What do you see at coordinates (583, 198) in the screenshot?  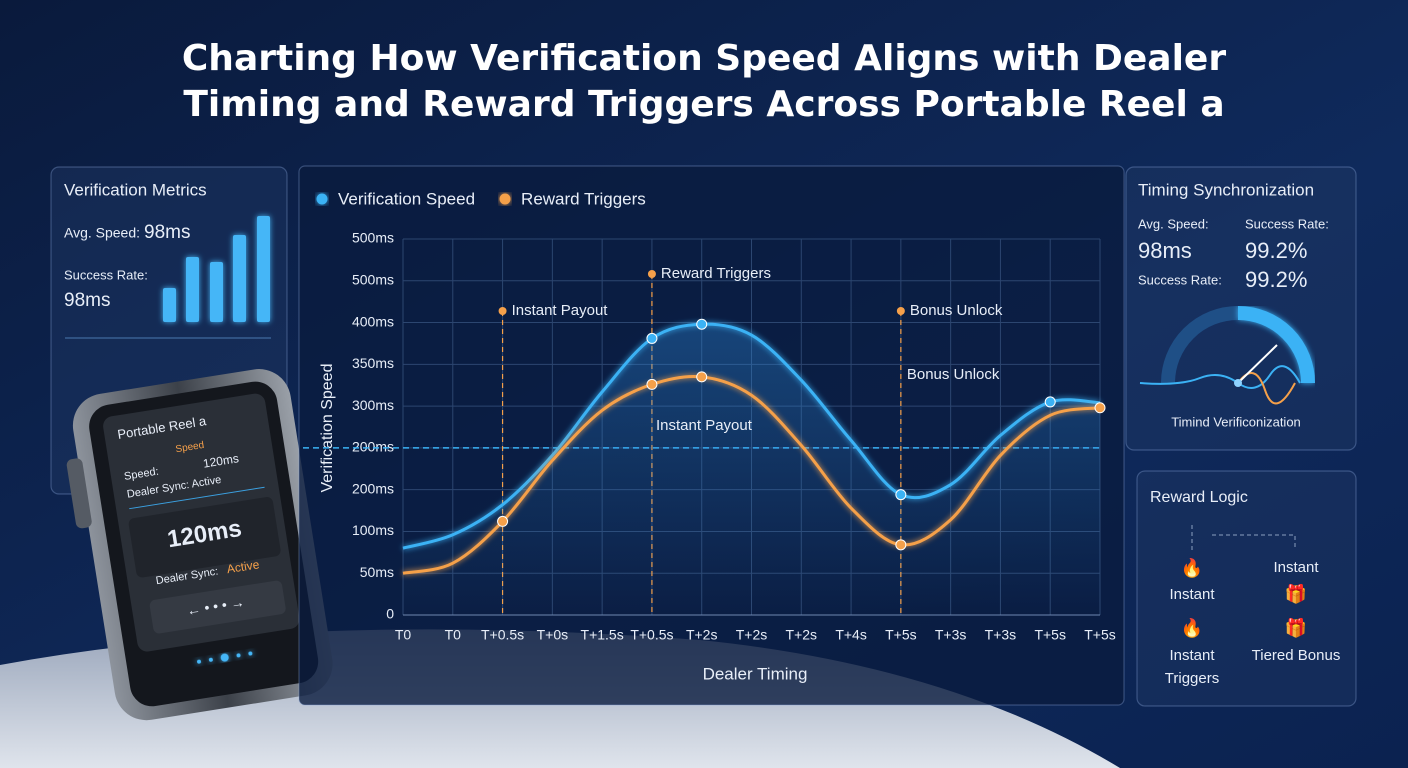 I see `legend-label: Reward Triggers` at bounding box center [583, 198].